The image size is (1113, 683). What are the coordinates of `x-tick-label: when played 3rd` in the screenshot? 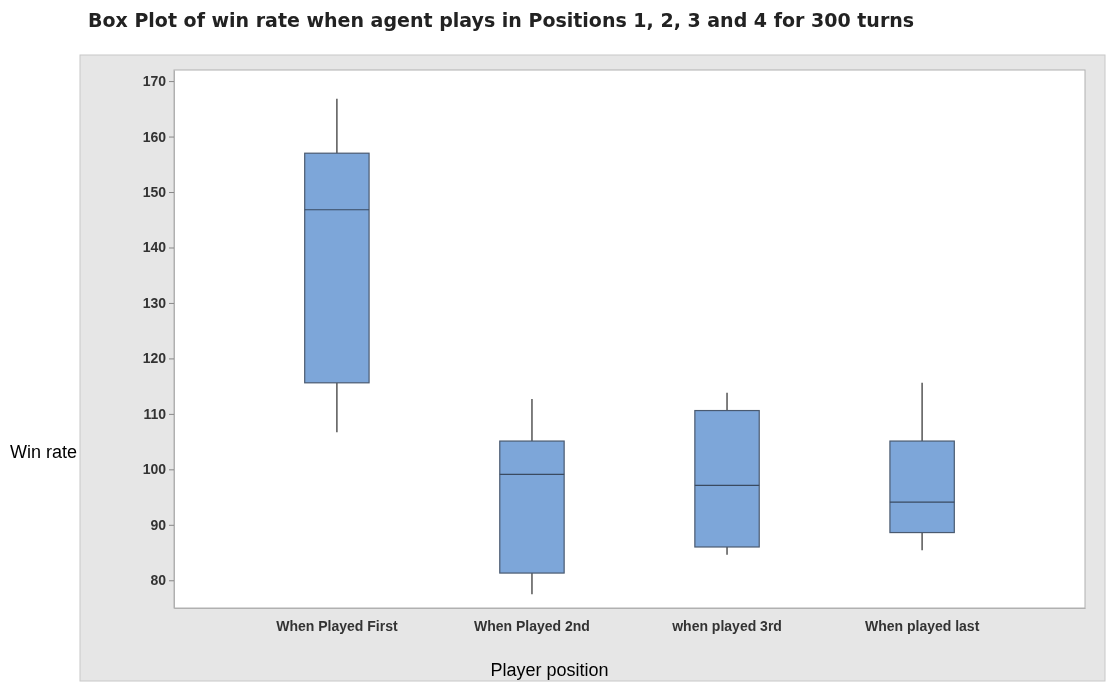 It's located at (726, 625).